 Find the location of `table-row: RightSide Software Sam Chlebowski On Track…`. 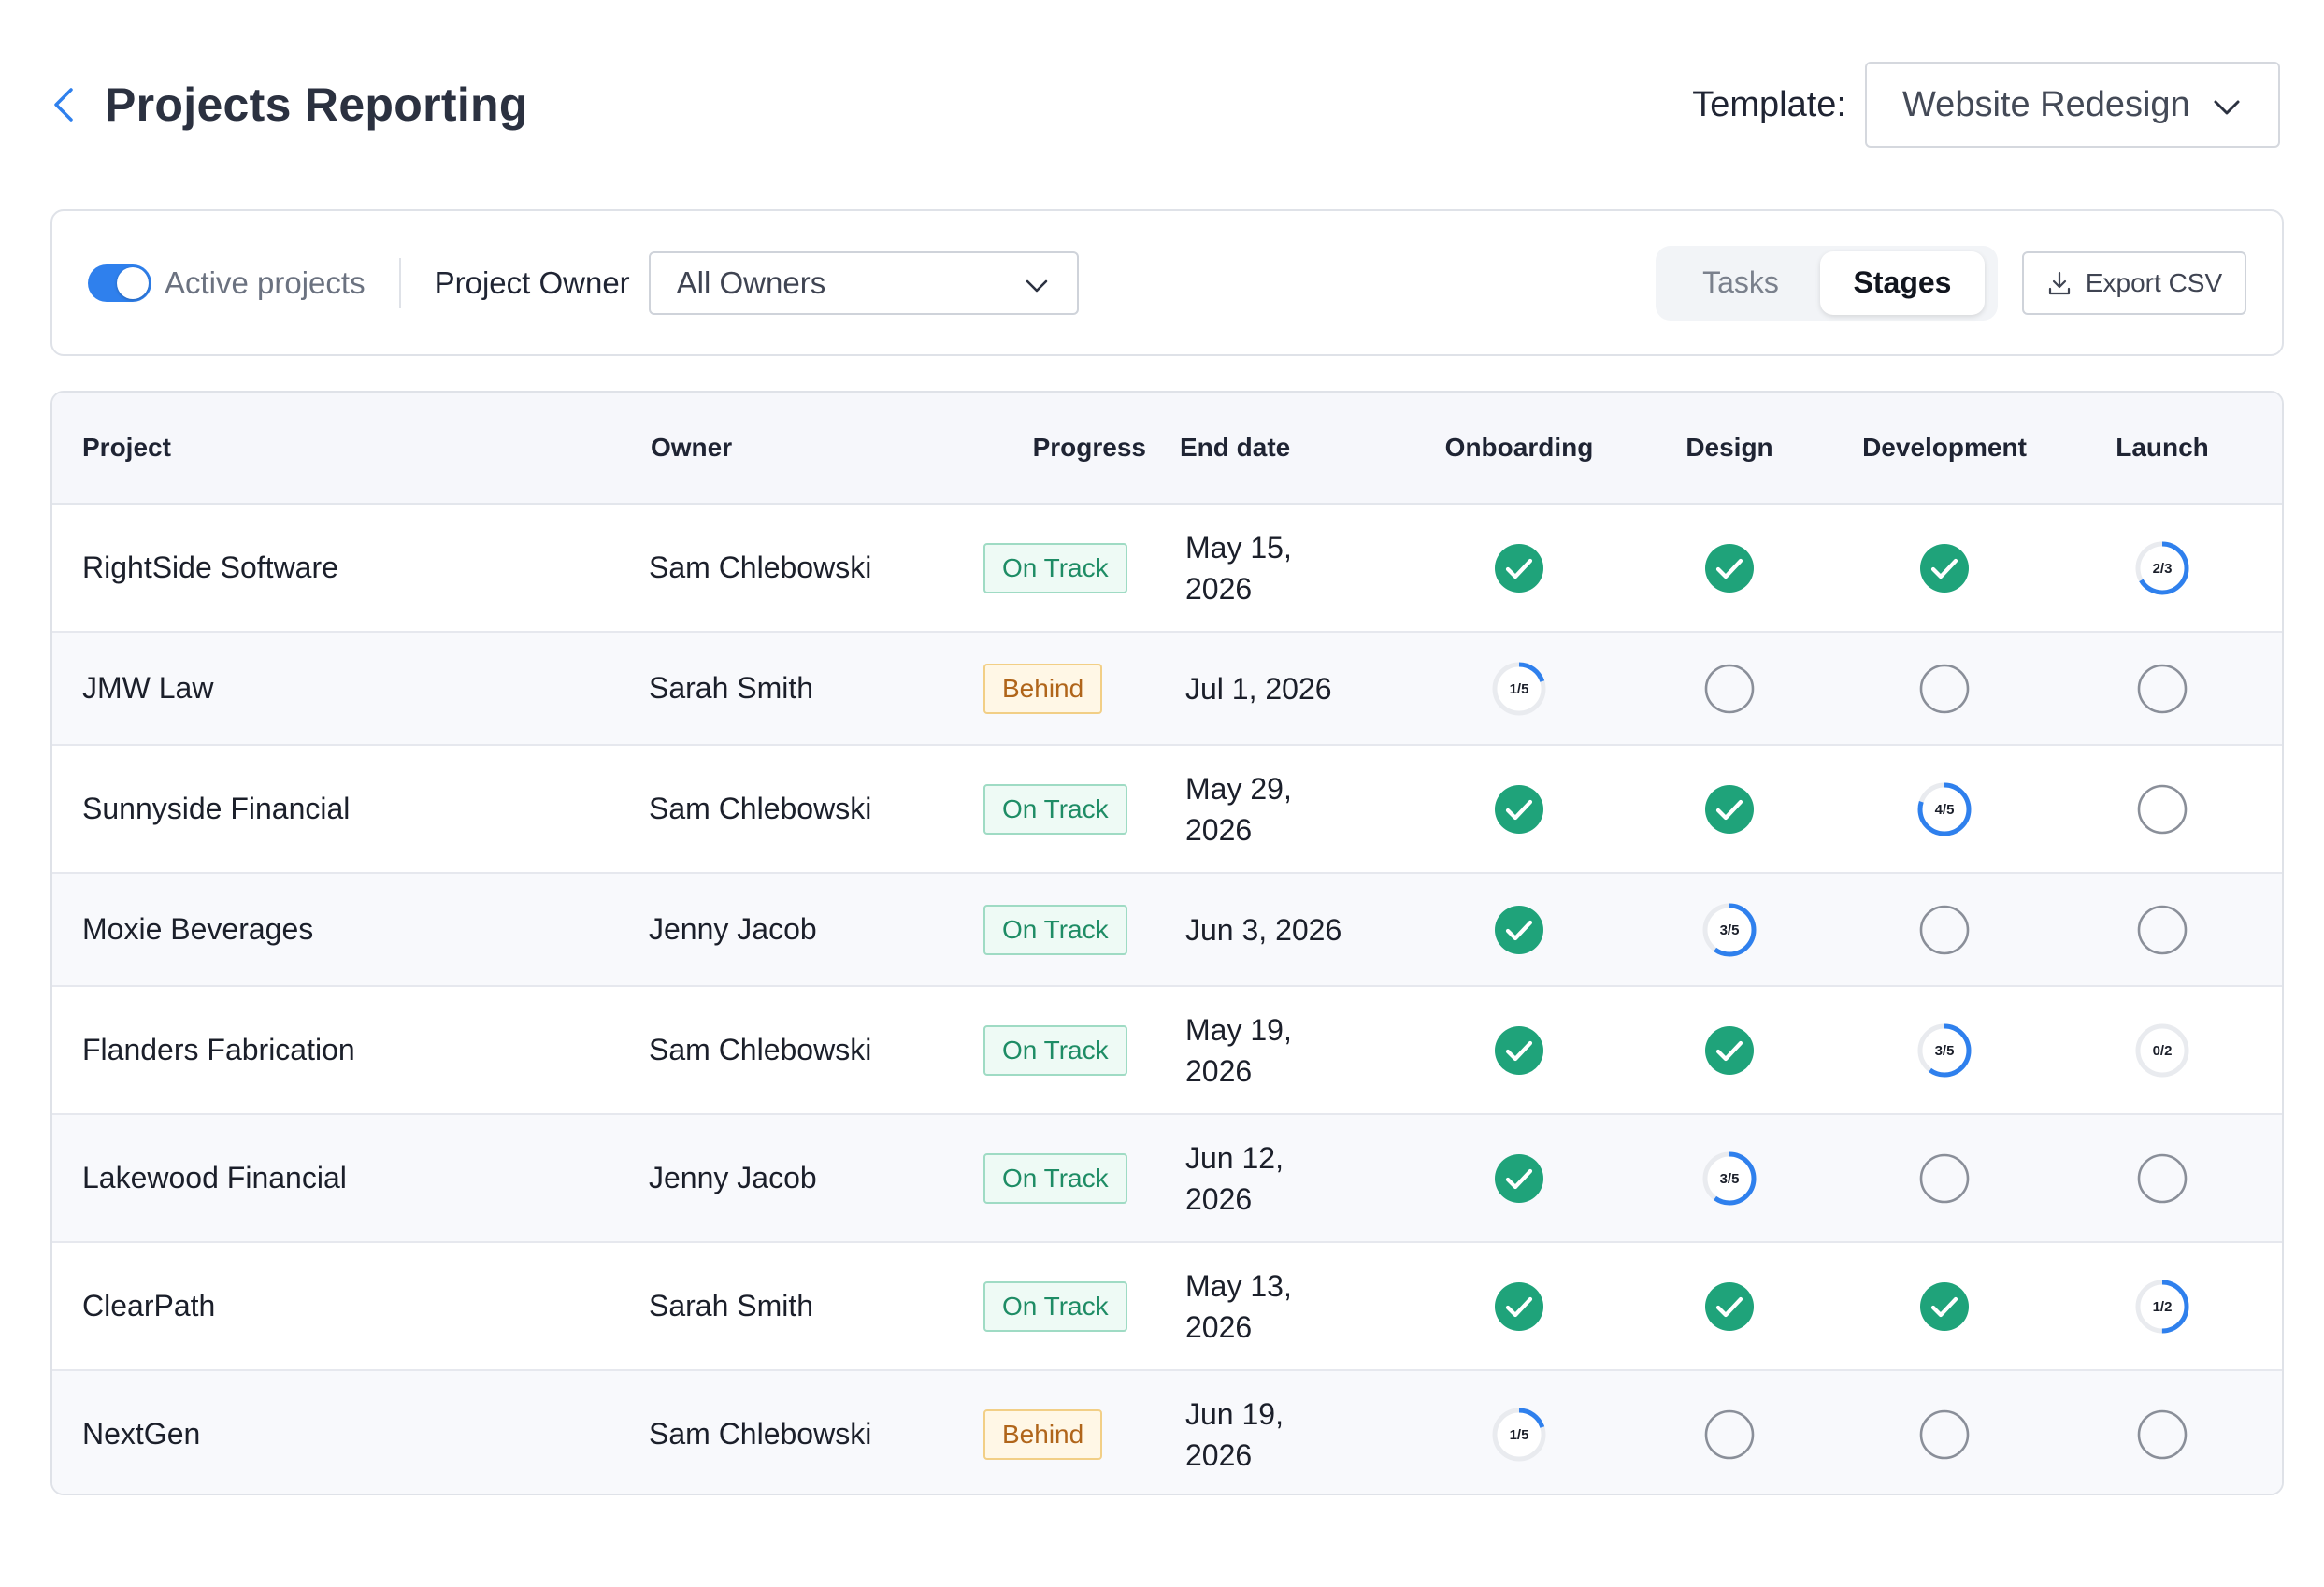

table-row: RightSide Software Sam Chlebowski On Track… is located at coordinates (1167, 569).